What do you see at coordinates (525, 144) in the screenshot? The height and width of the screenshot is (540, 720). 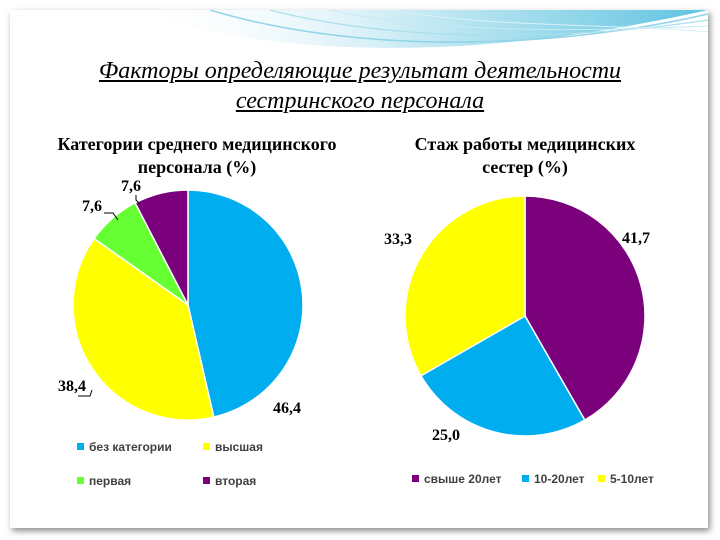 I see `chart2-title-line1: Стаж работы медицинских` at bounding box center [525, 144].